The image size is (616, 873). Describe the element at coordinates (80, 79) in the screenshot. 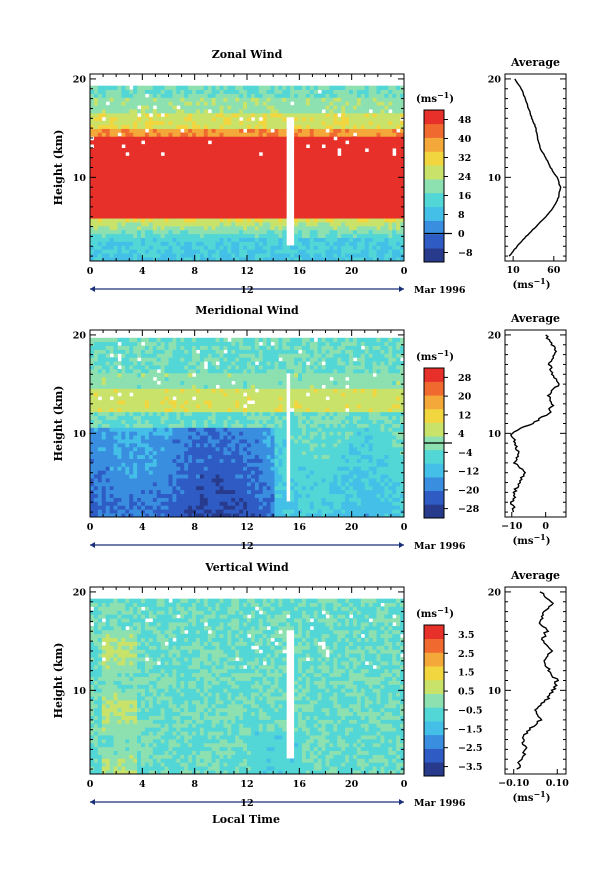

I see `y-tick-label: 20` at that location.